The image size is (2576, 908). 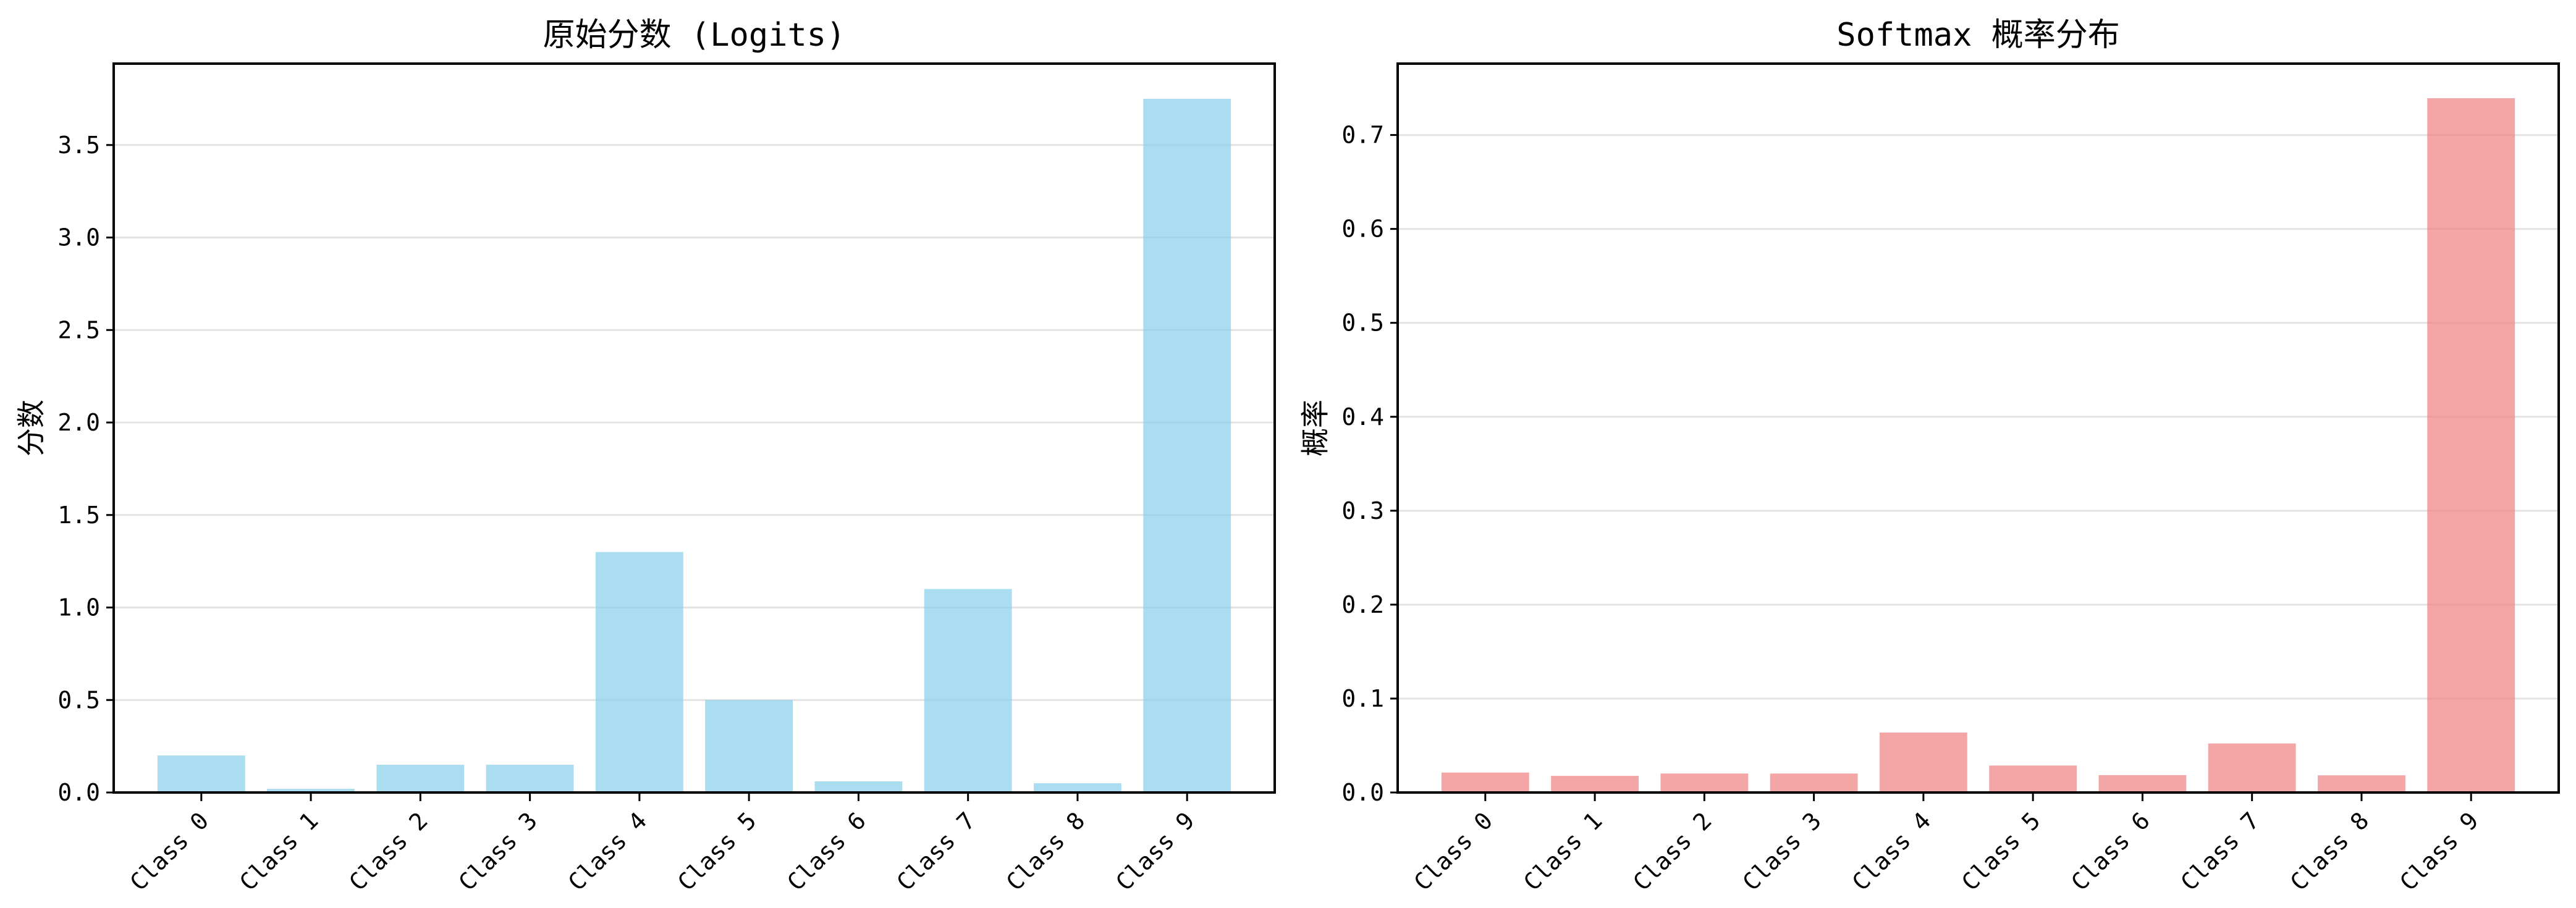 I want to click on y-tick-label: 2.0, so click(x=78, y=423).